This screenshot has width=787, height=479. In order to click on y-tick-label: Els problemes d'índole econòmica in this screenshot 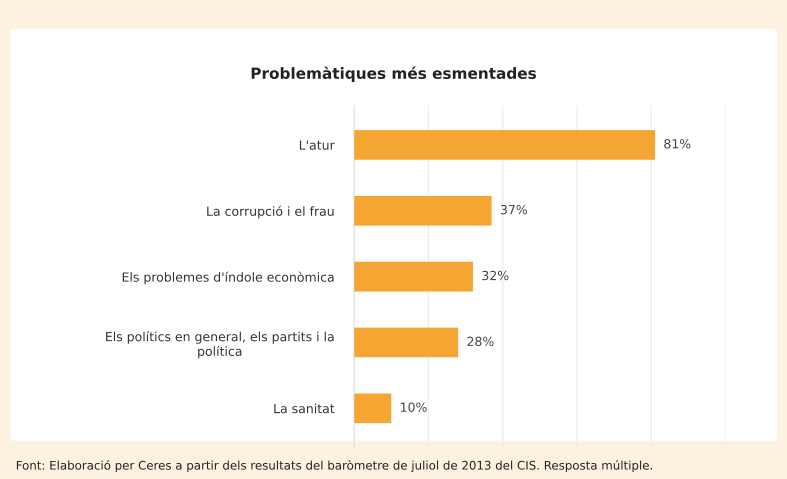, I will do `click(228, 278)`.